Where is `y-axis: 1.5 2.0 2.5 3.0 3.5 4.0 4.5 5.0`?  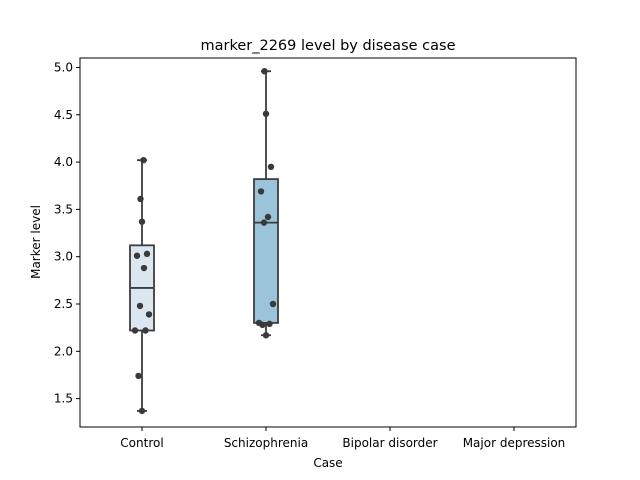 y-axis: 1.5 2.0 2.5 3.0 3.5 4.0 4.5 5.0 is located at coordinates (67, 233).